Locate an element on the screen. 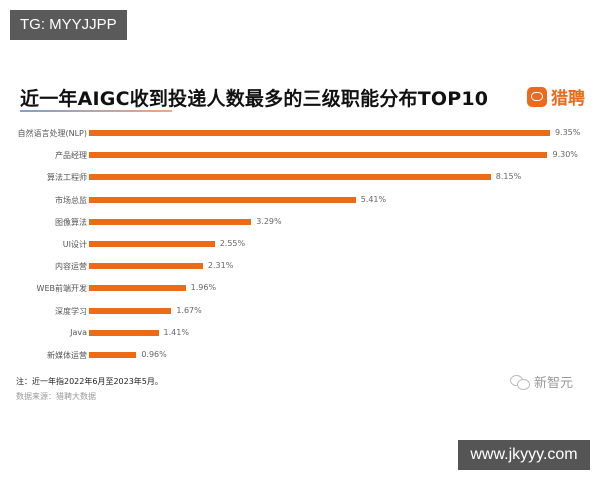 This screenshot has height=480, width=600. bar-value-label: 3.29% is located at coordinates (269, 221).